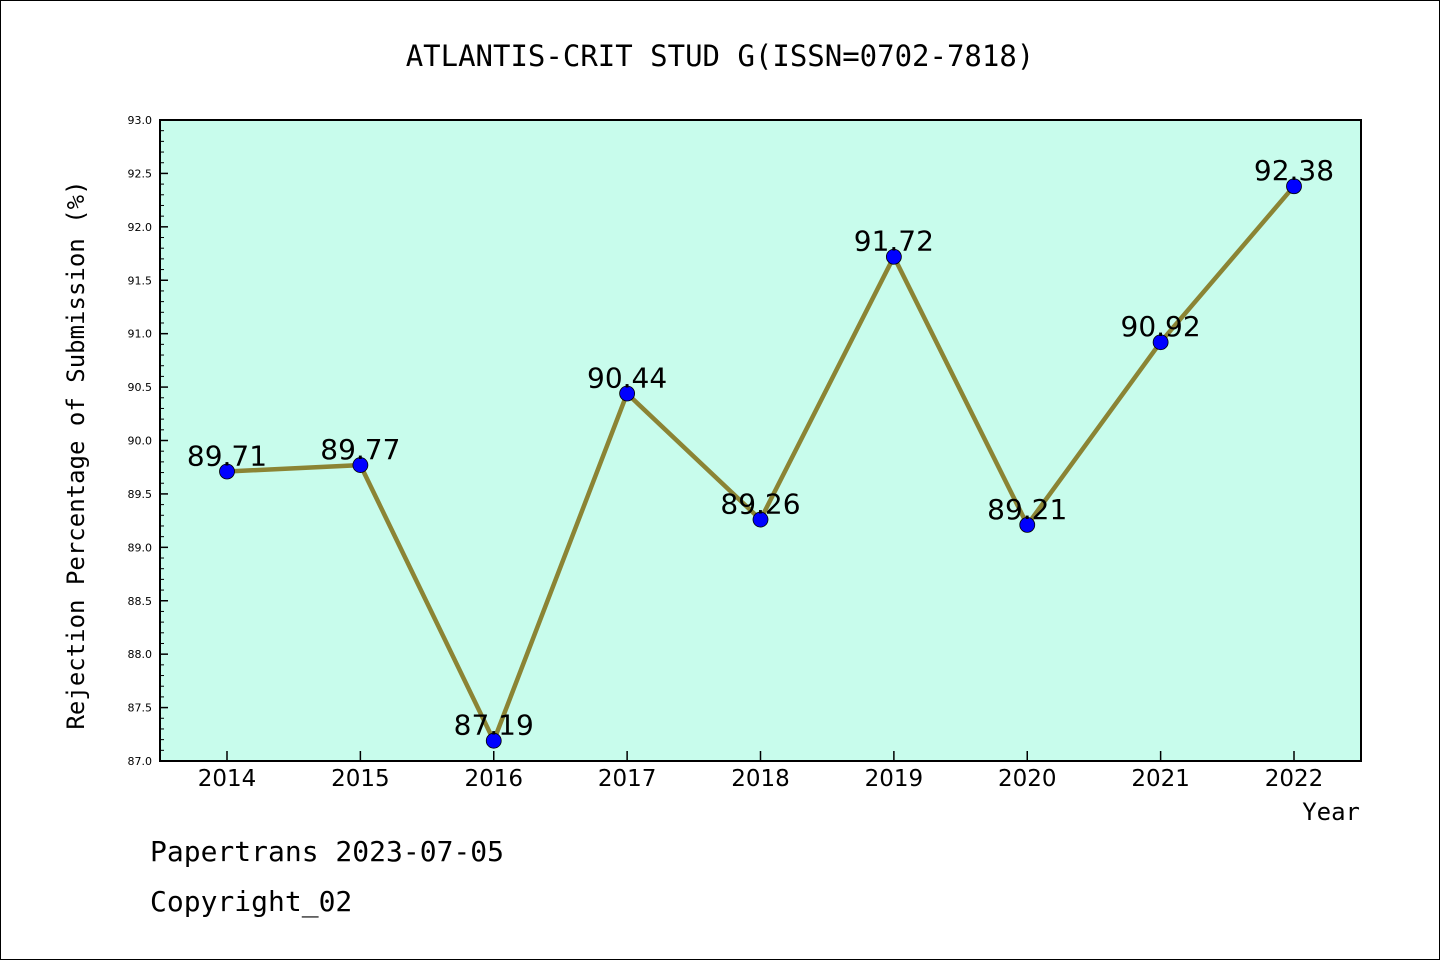 This screenshot has height=960, width=1440. I want to click on chart-title: ATLANTIS-CRIT STUD G(ISSN=0702-7818), so click(720, 56).